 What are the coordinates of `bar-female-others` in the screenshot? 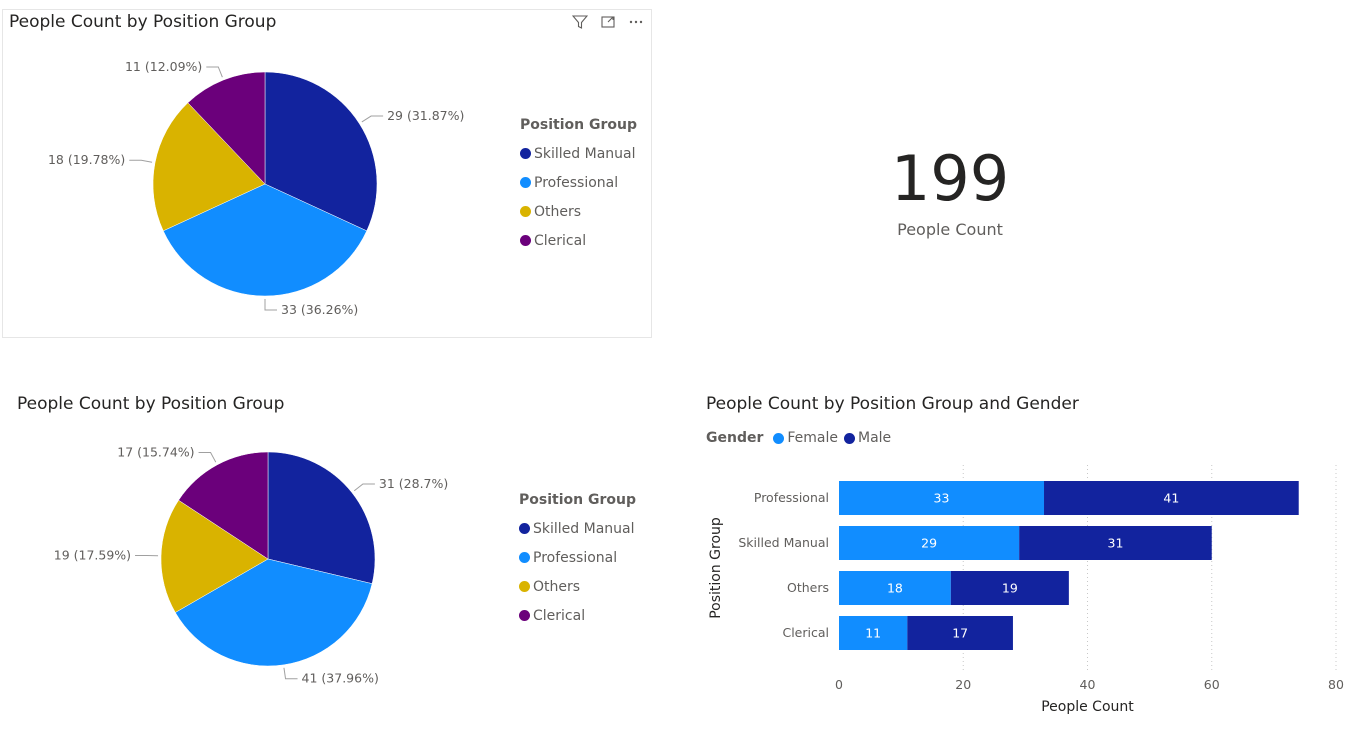 It's located at (895, 588).